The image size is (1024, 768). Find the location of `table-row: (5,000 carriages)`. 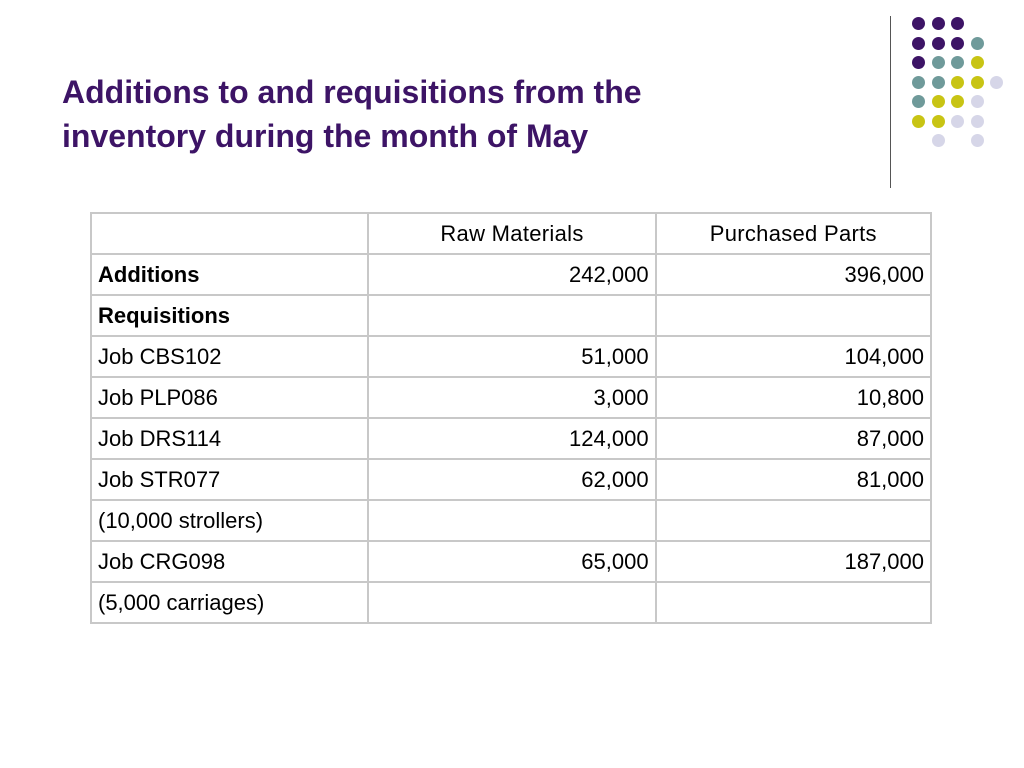

table-row: (5,000 carriages) is located at coordinates (511, 602).